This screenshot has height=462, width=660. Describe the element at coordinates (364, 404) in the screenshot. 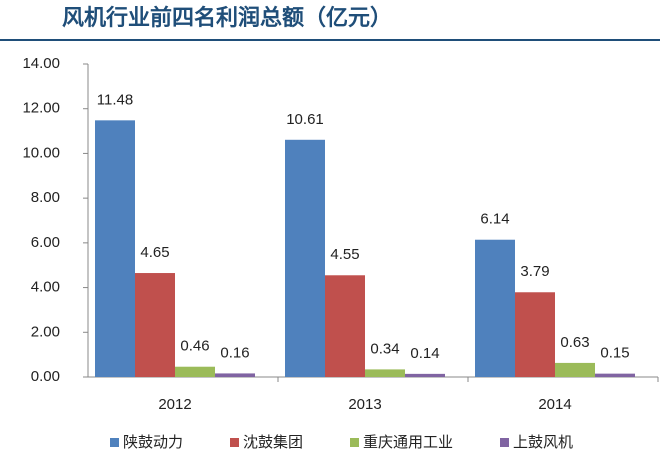

I see `x-tick-label: 2013` at that location.